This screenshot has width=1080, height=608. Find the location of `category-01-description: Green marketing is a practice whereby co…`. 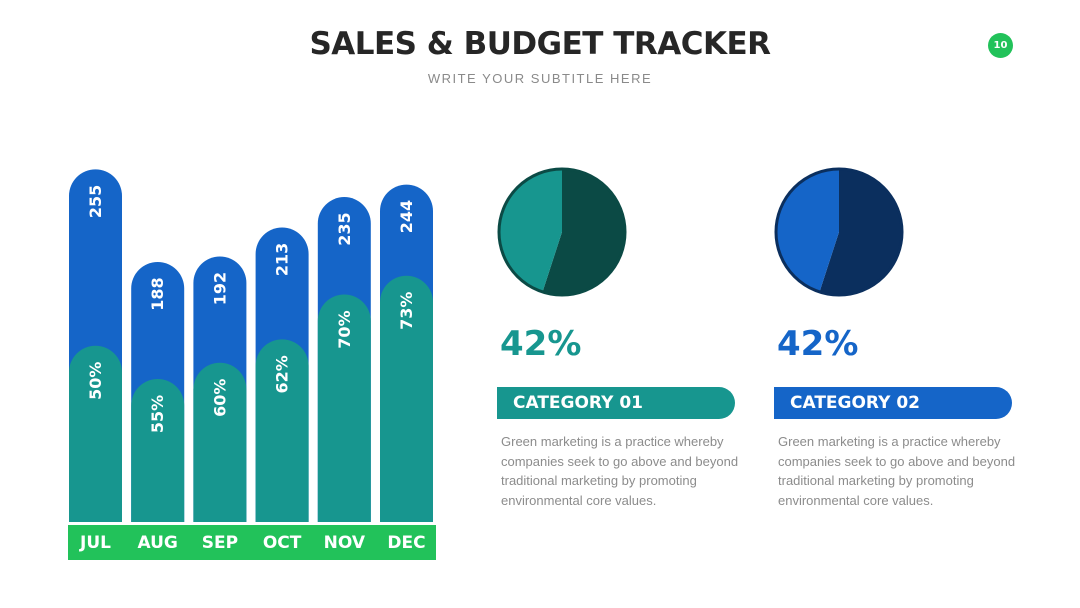

category-01-description: Green marketing is a practice whereby co… is located at coordinates (620, 471).